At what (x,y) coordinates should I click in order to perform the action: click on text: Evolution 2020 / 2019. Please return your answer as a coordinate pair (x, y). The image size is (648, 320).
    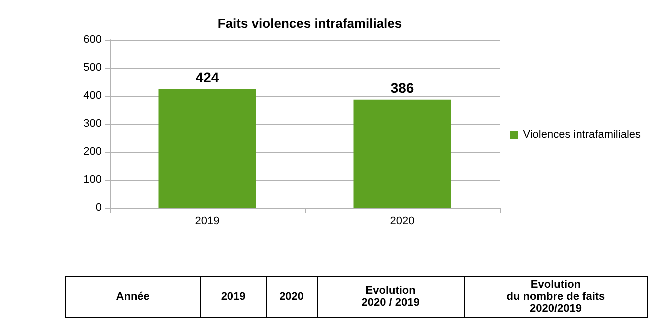
    Looking at the image, I should click on (390, 297).